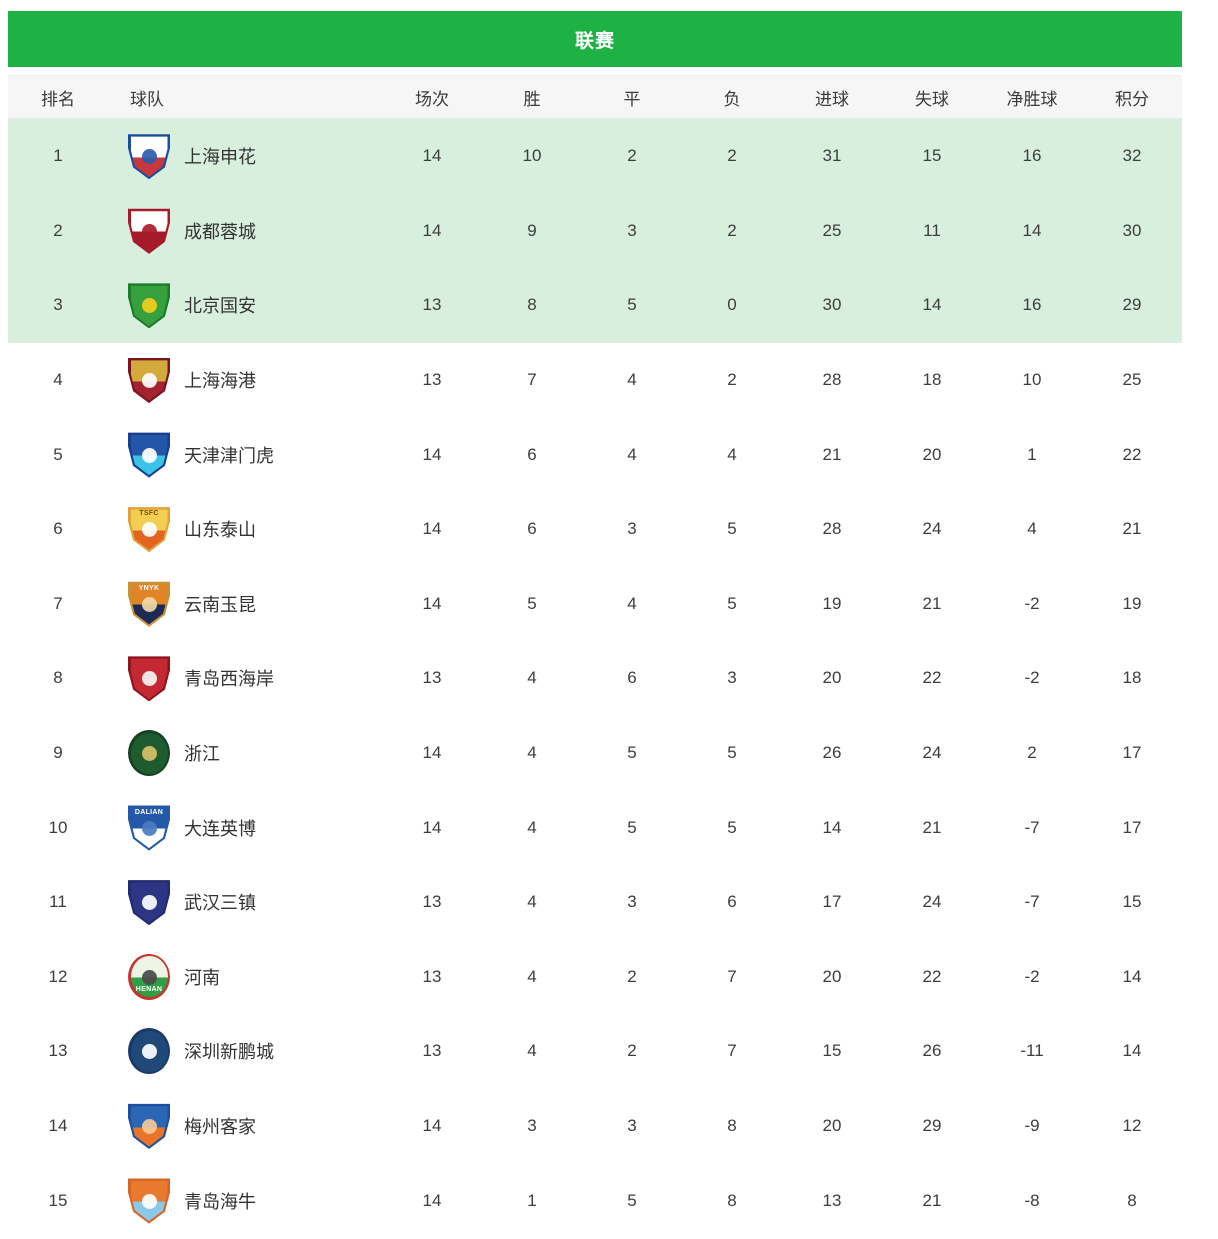 The image size is (1218, 1239). What do you see at coordinates (632, 1200) in the screenshot?
I see `draws-cell: 5` at bounding box center [632, 1200].